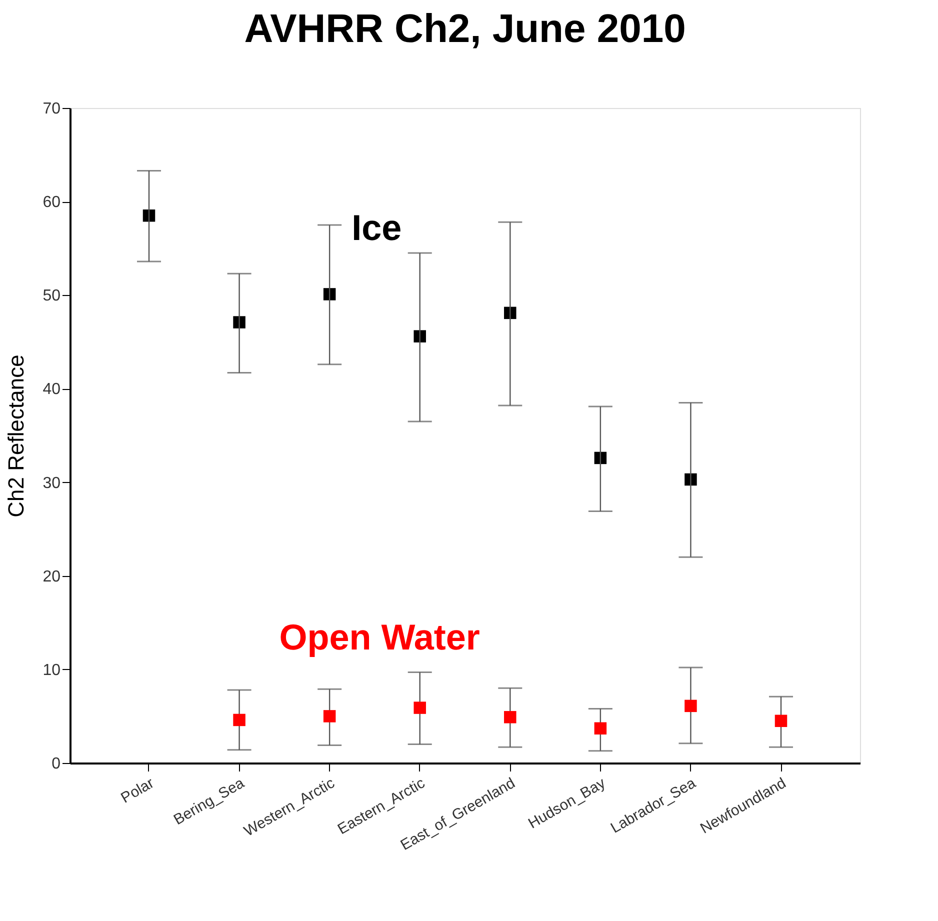 The image size is (938, 921). What do you see at coordinates (51, 203) in the screenshot?
I see `y-tick-label: 60` at bounding box center [51, 203].